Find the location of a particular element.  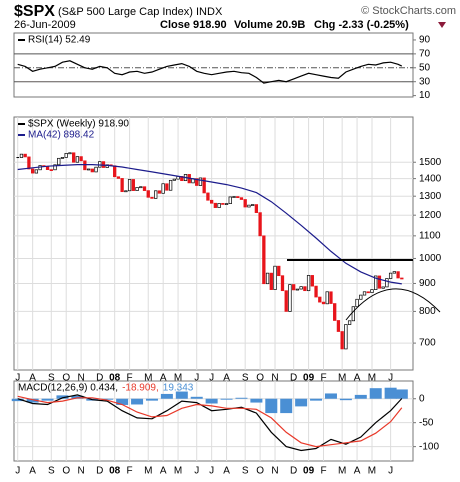

legend-label: 19.343 is located at coordinates (178, 388).